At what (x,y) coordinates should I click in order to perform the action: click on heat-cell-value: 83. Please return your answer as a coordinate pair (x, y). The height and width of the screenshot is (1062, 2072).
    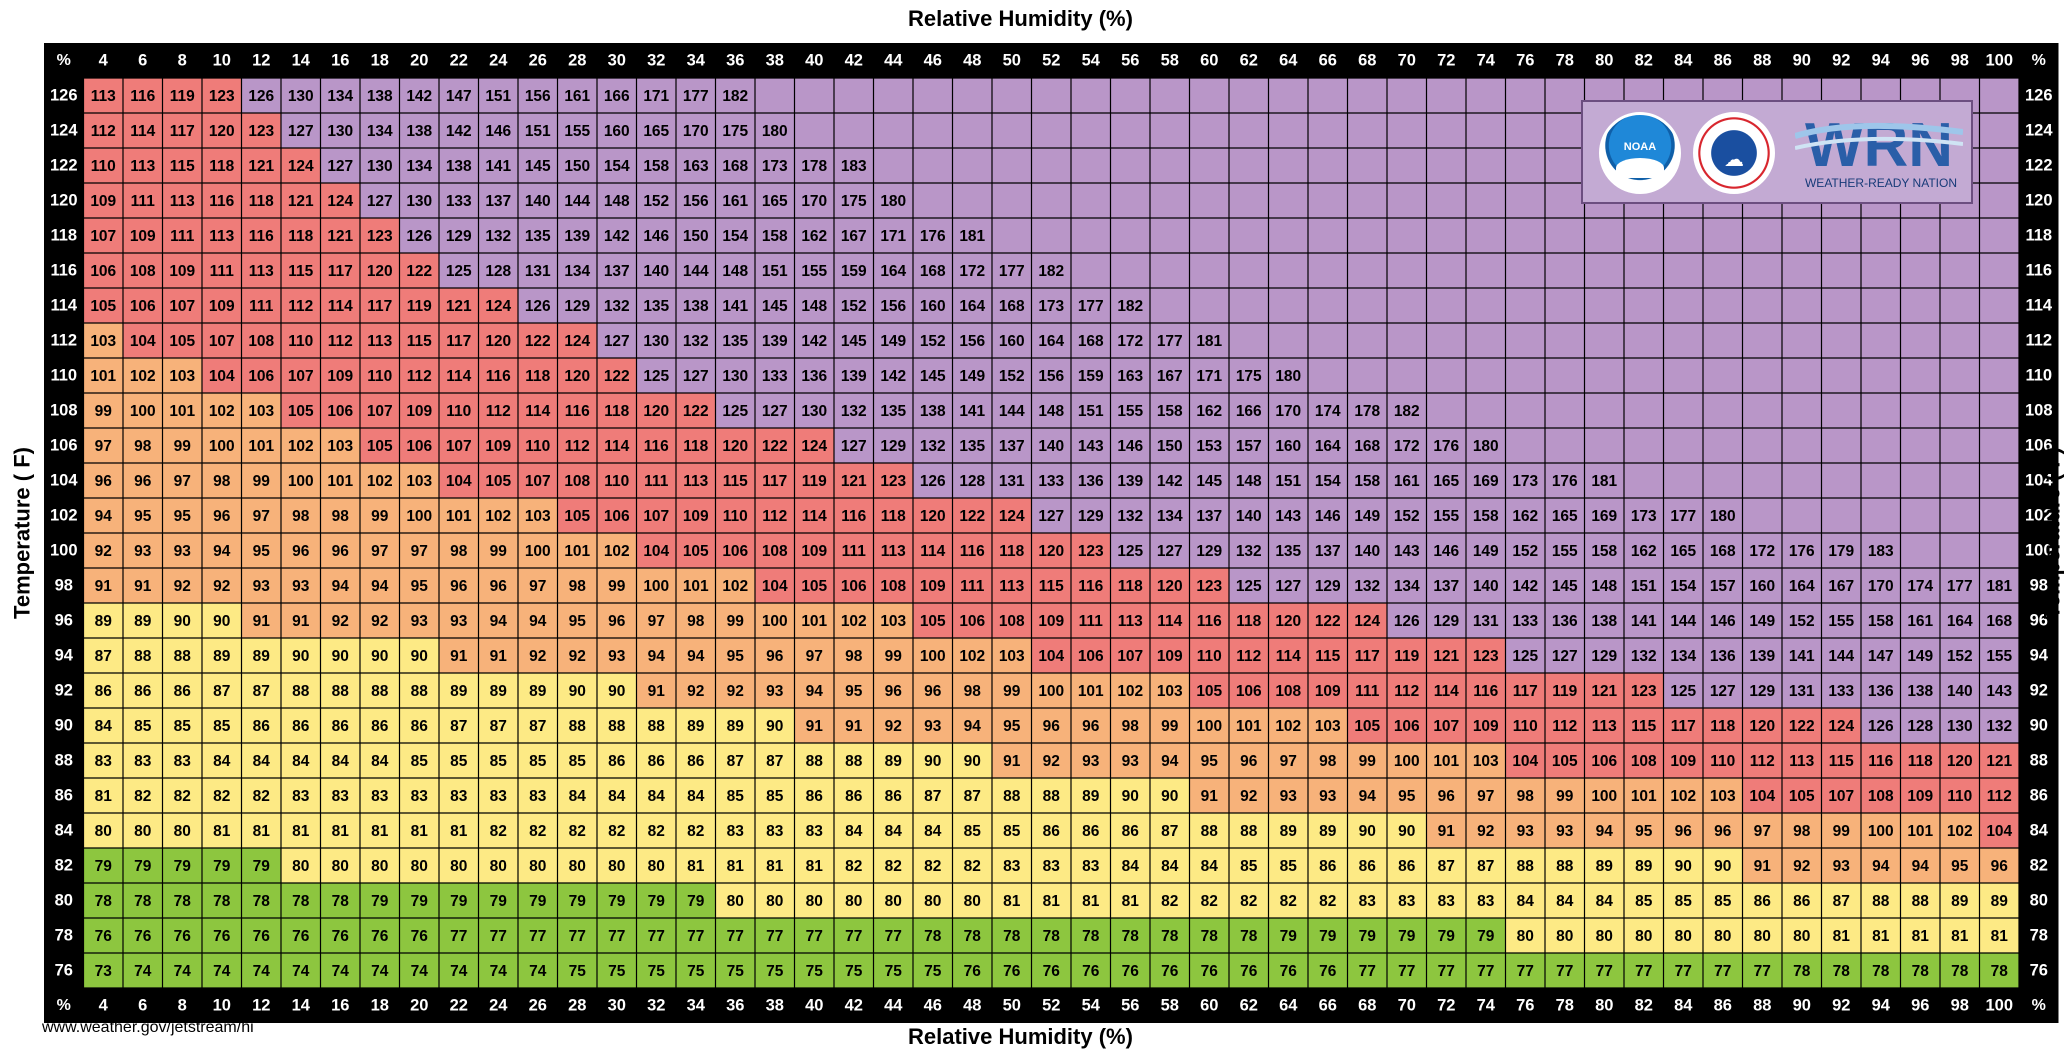
    Looking at the image, I should click on (104, 761).